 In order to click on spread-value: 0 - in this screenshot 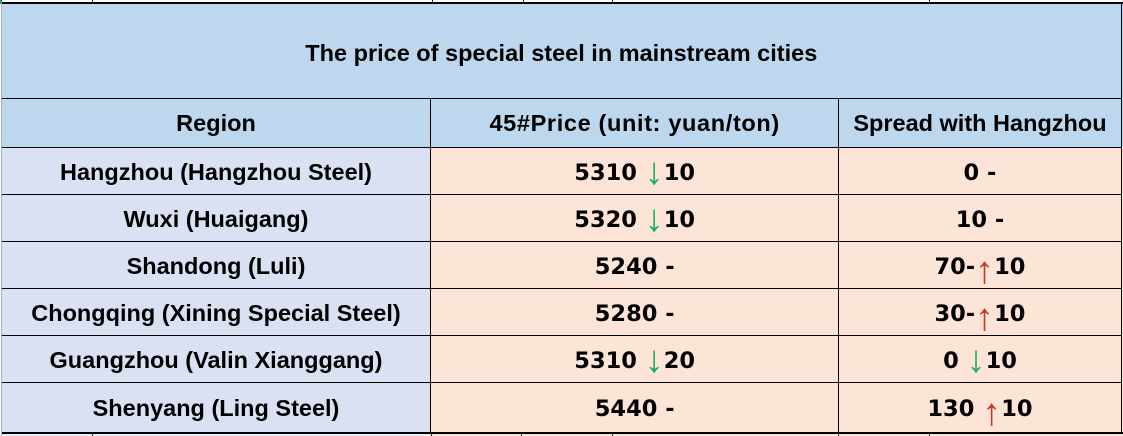, I will do `click(980, 173)`.